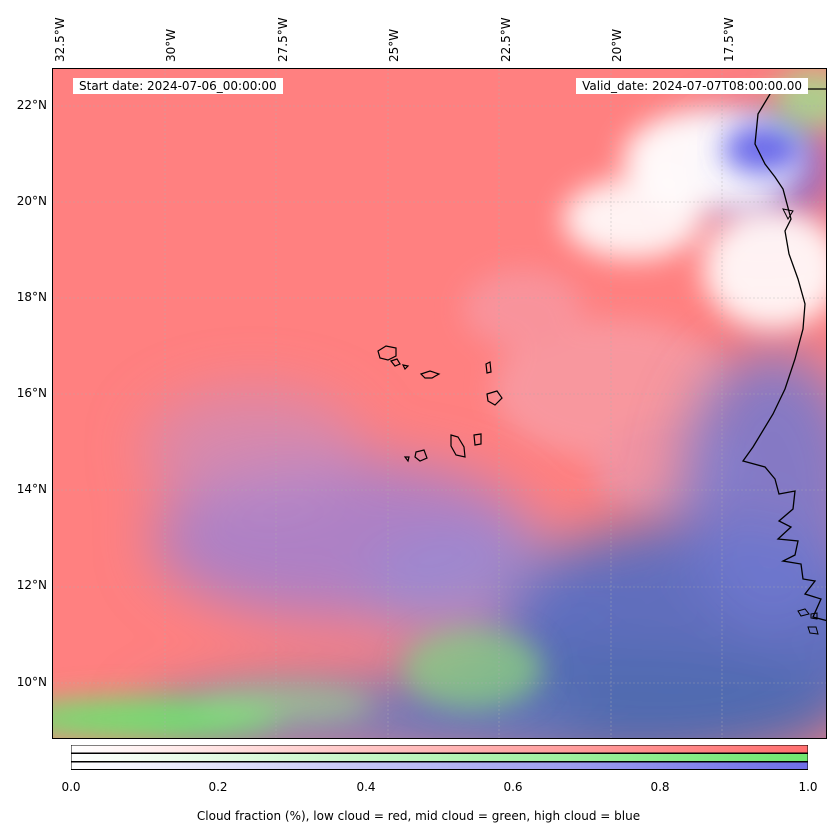 The width and height of the screenshot is (837, 836). Describe the element at coordinates (31, 201) in the screenshot. I see `lat-label-20n: 20°N` at that location.